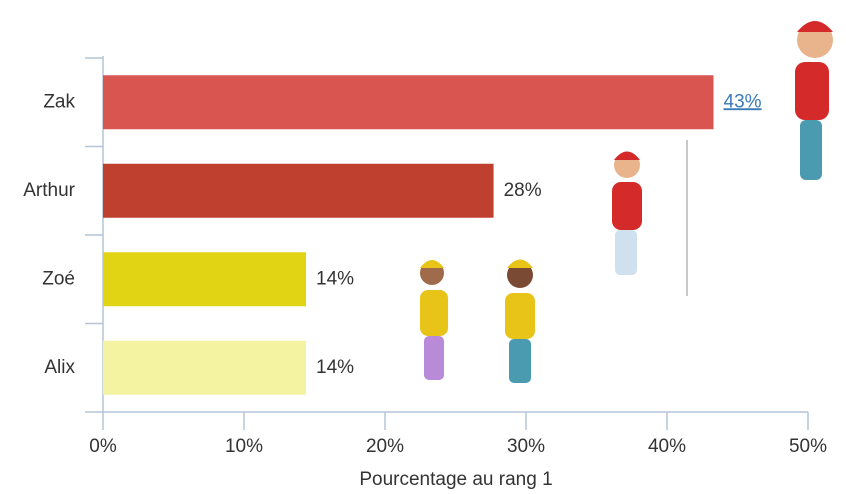 The height and width of the screenshot is (494, 846). What do you see at coordinates (523, 190) in the screenshot?
I see `value-label: 28%` at bounding box center [523, 190].